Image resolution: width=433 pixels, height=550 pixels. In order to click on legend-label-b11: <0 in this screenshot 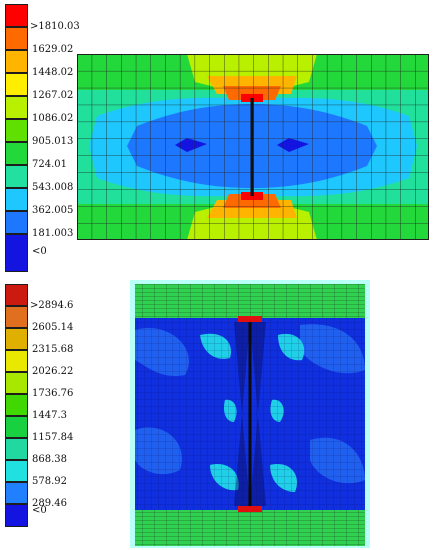, I will do `click(39, 510)`.